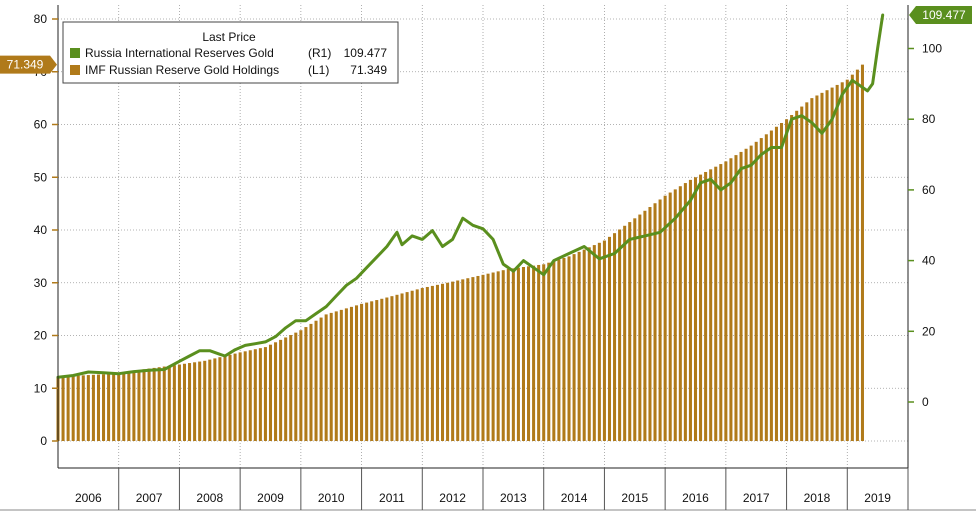 The width and height of the screenshot is (976, 511). What do you see at coordinates (41, 283) in the screenshot?
I see `left-tick-label: 30` at bounding box center [41, 283].